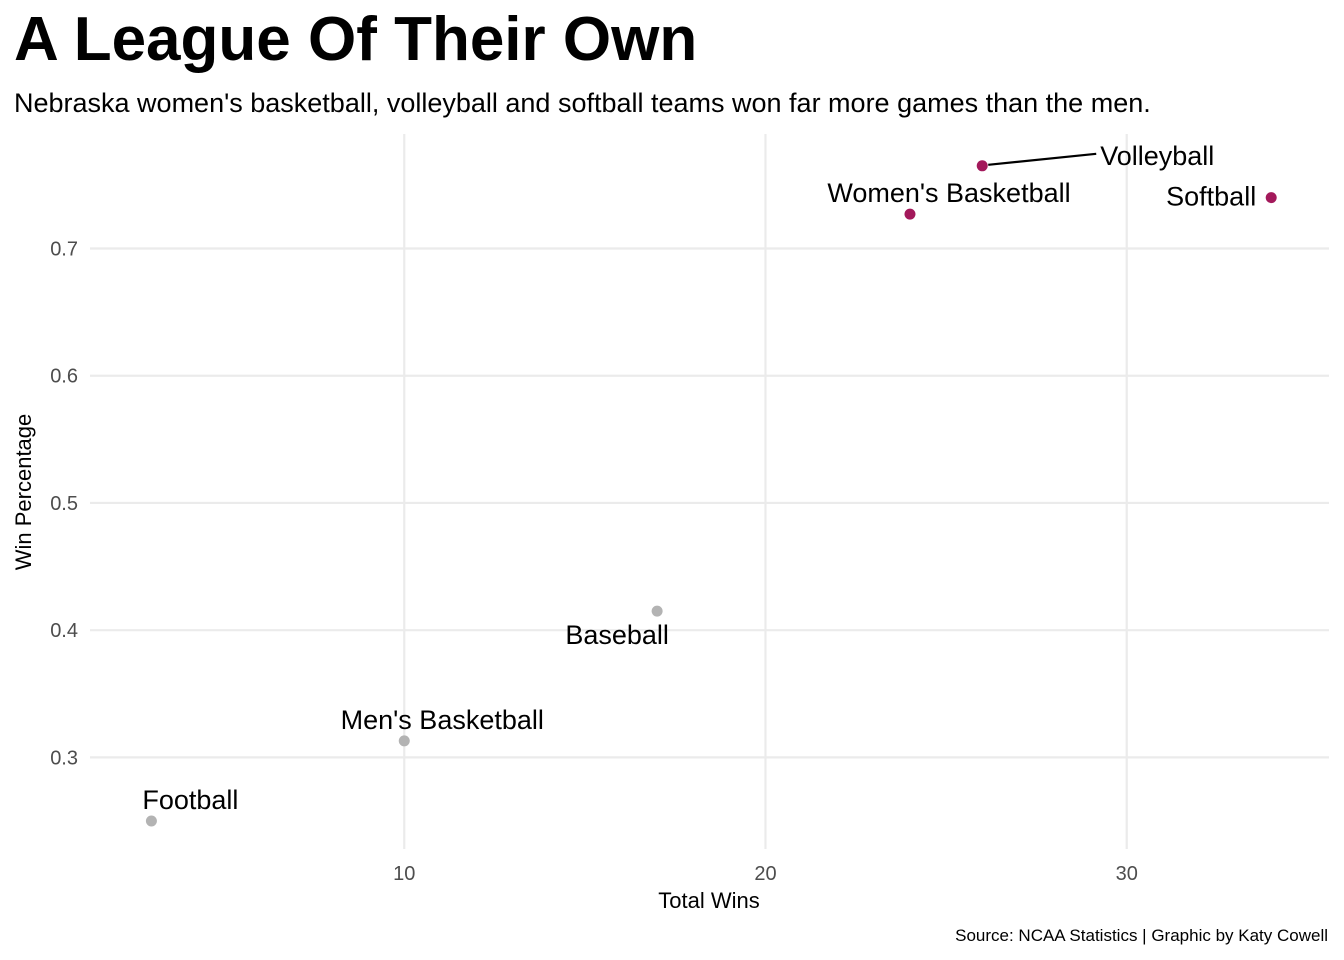 This screenshot has width=1344, height=960. I want to click on leader-line-volleyball, so click(1042, 159).